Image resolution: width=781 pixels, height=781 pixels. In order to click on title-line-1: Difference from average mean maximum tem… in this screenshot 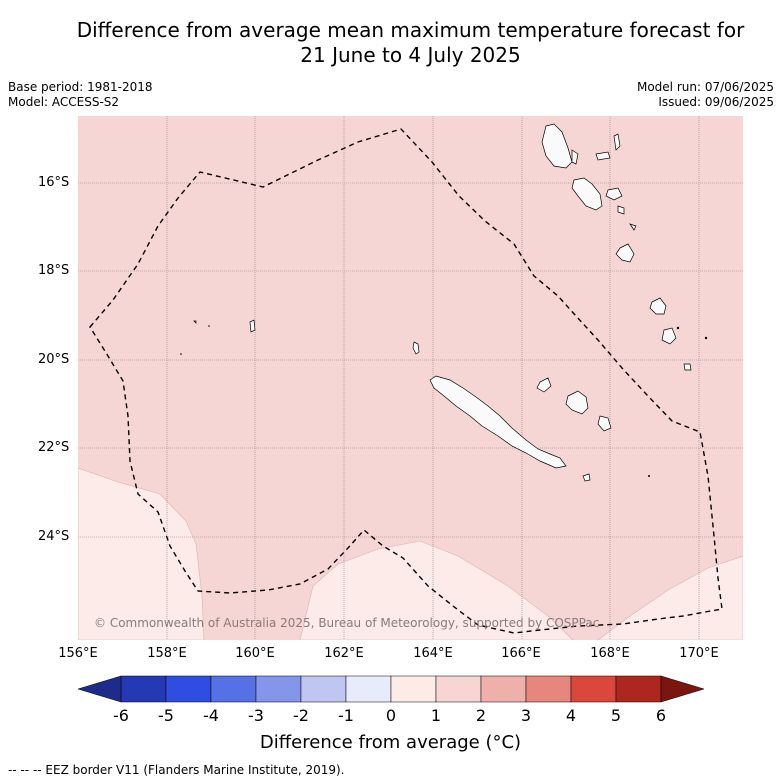, I will do `click(410, 30)`.